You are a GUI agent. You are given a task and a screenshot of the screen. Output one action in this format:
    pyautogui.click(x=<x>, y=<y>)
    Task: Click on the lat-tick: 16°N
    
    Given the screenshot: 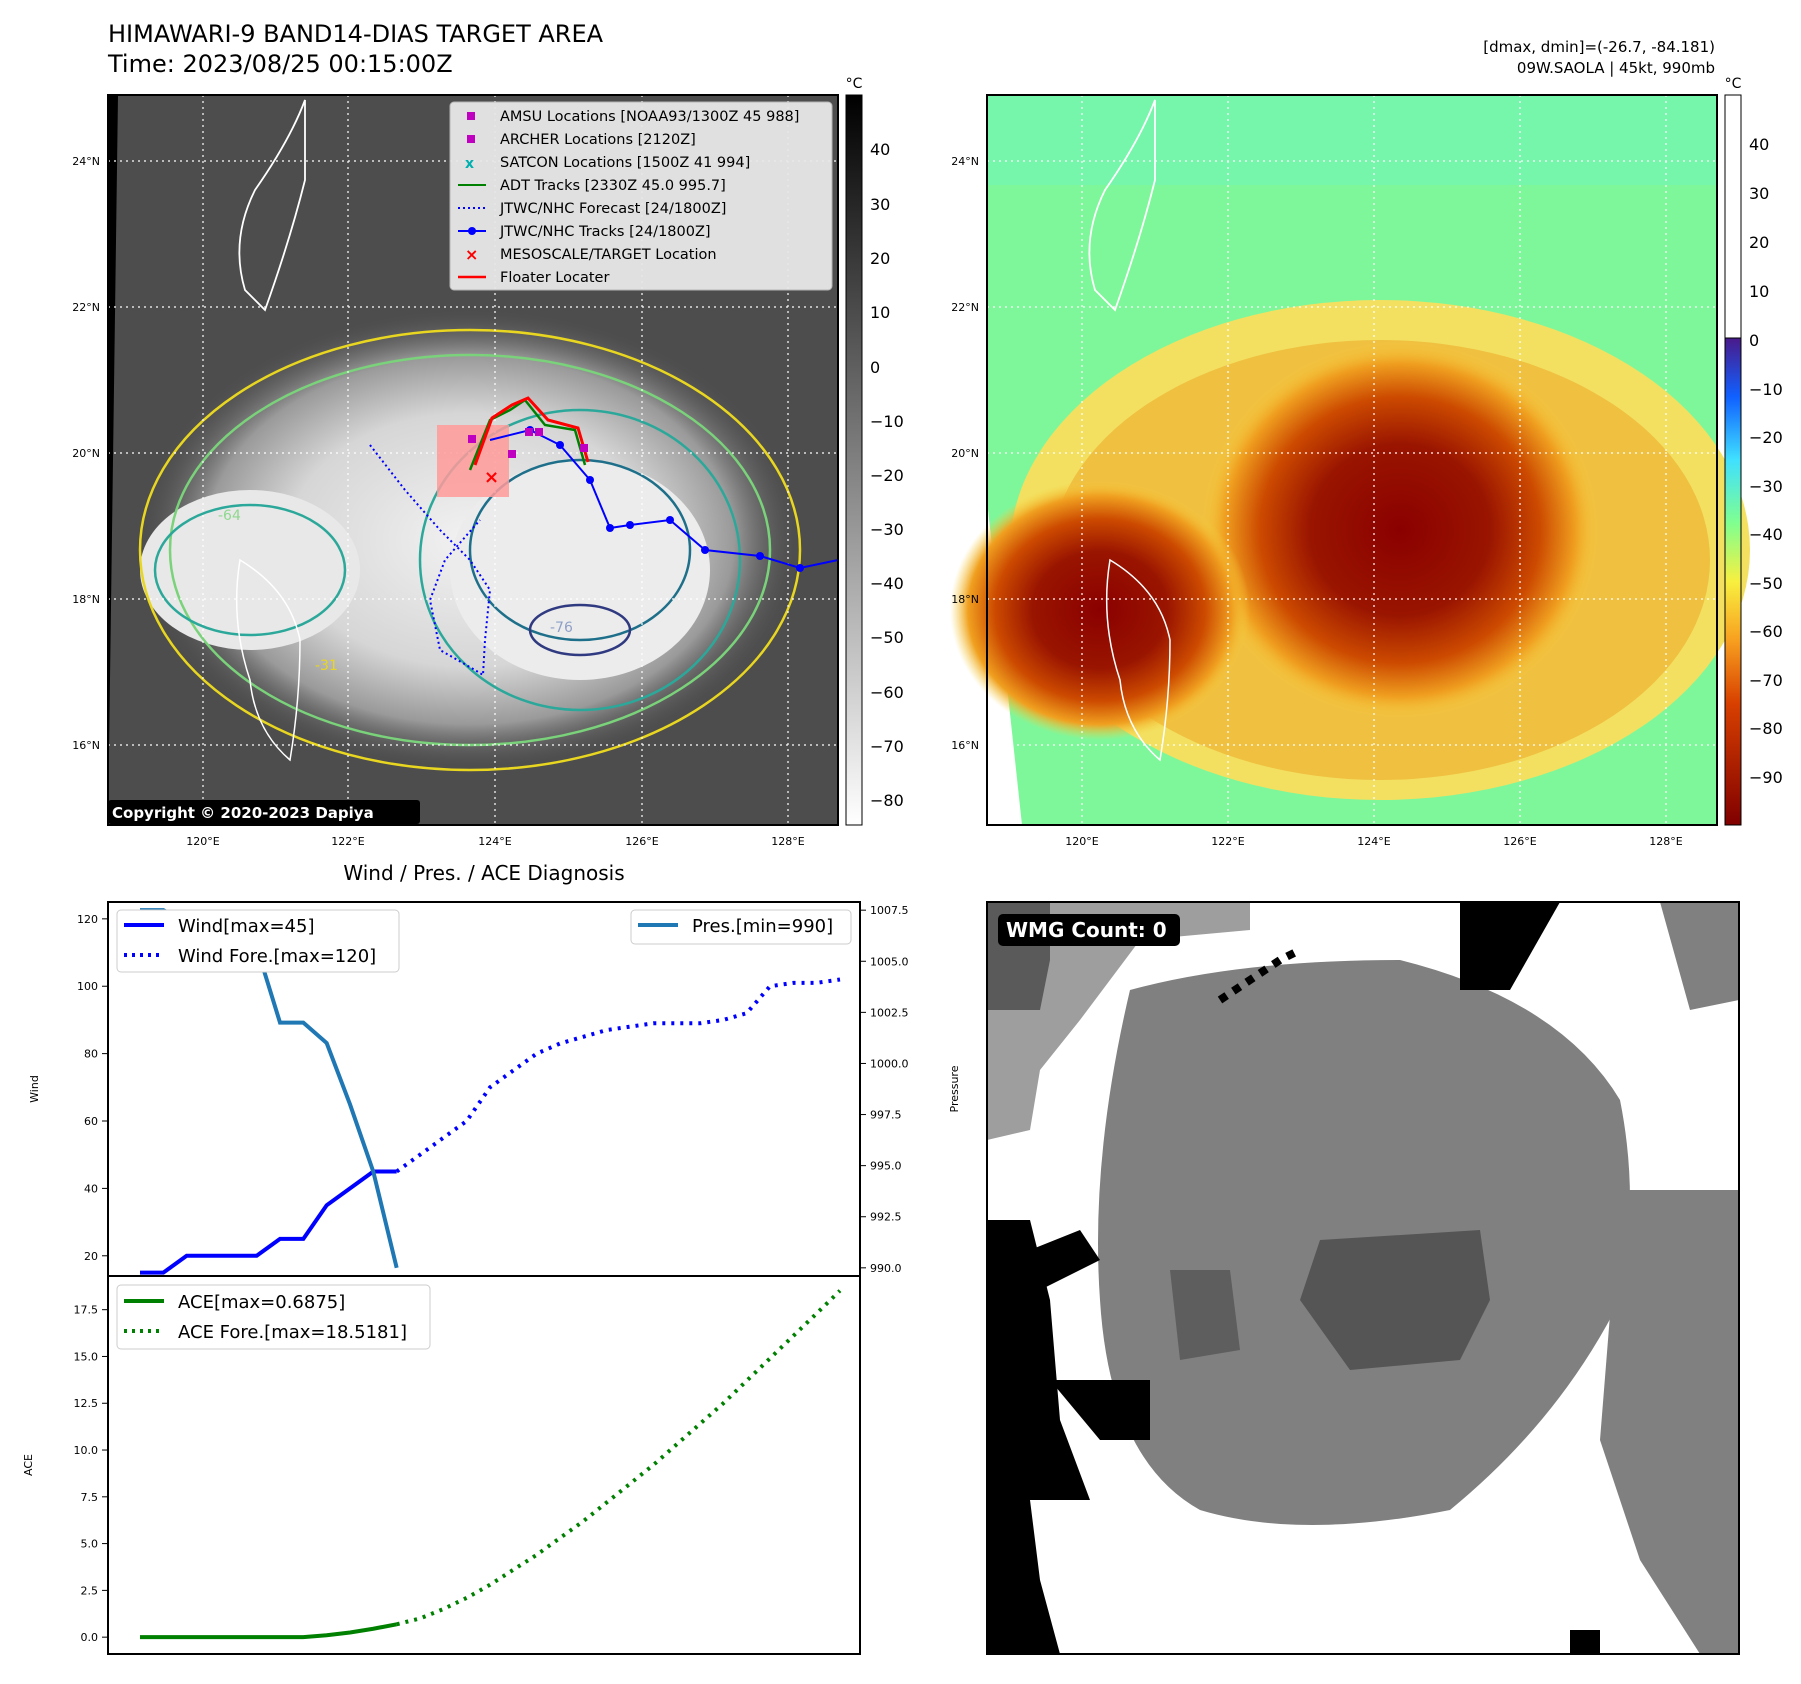 What is the action you would take?
    pyautogui.click(x=965, y=745)
    